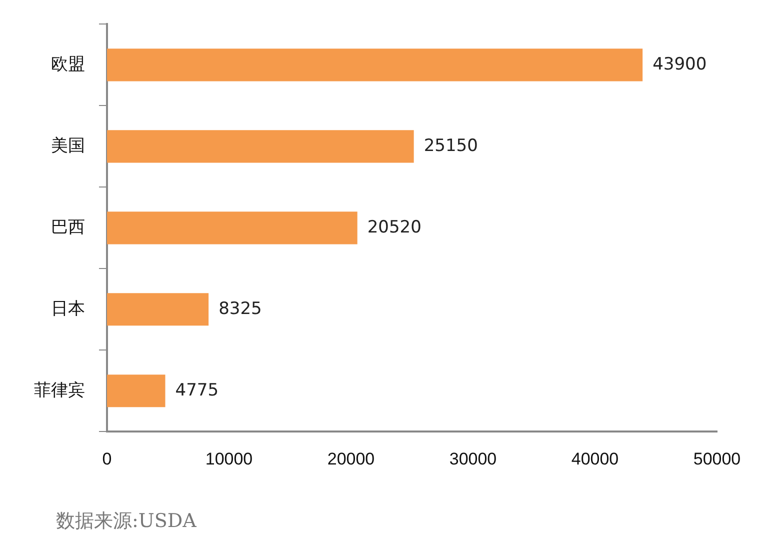 This screenshot has height=548, width=777. I want to click on data-label: 43900, so click(679, 64).